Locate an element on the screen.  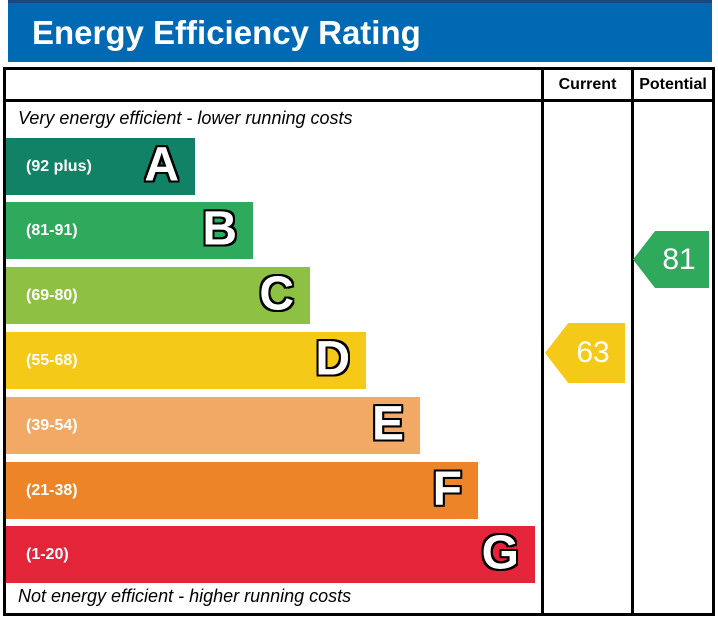
title-bar-top-edge is located at coordinates (360, 1).